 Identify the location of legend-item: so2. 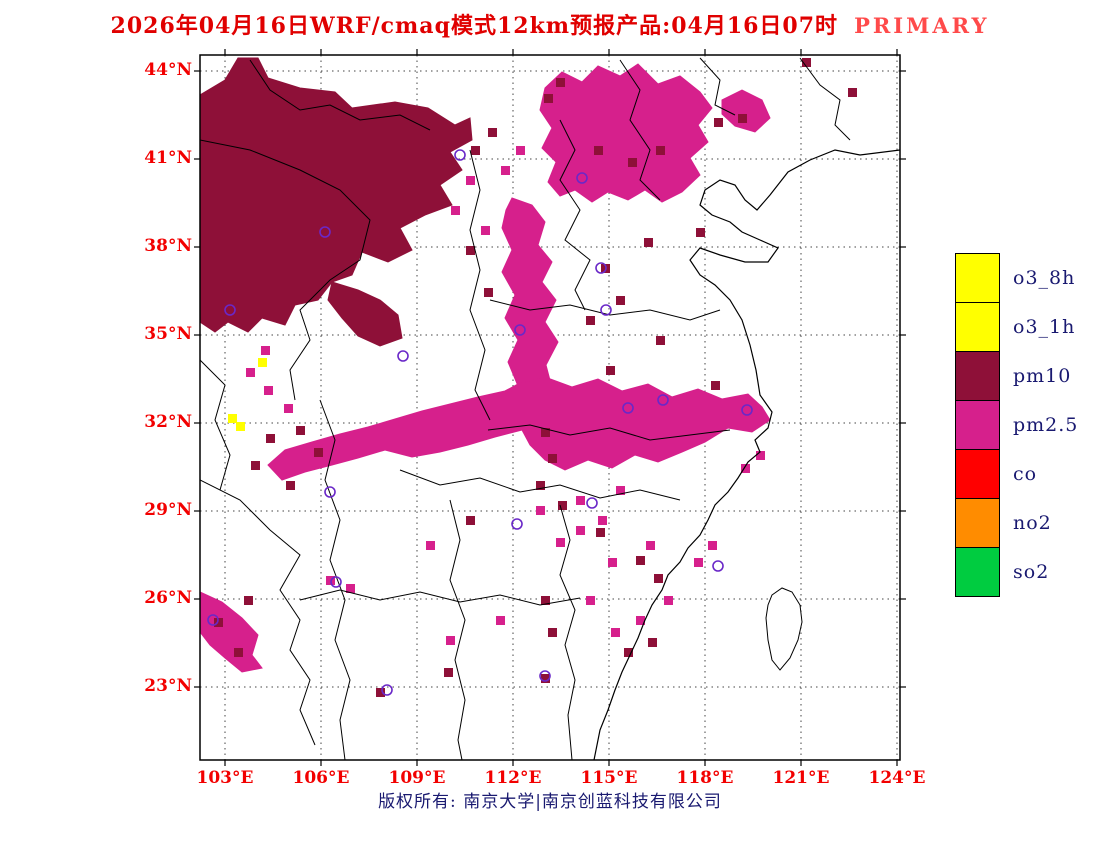
(1016, 572).